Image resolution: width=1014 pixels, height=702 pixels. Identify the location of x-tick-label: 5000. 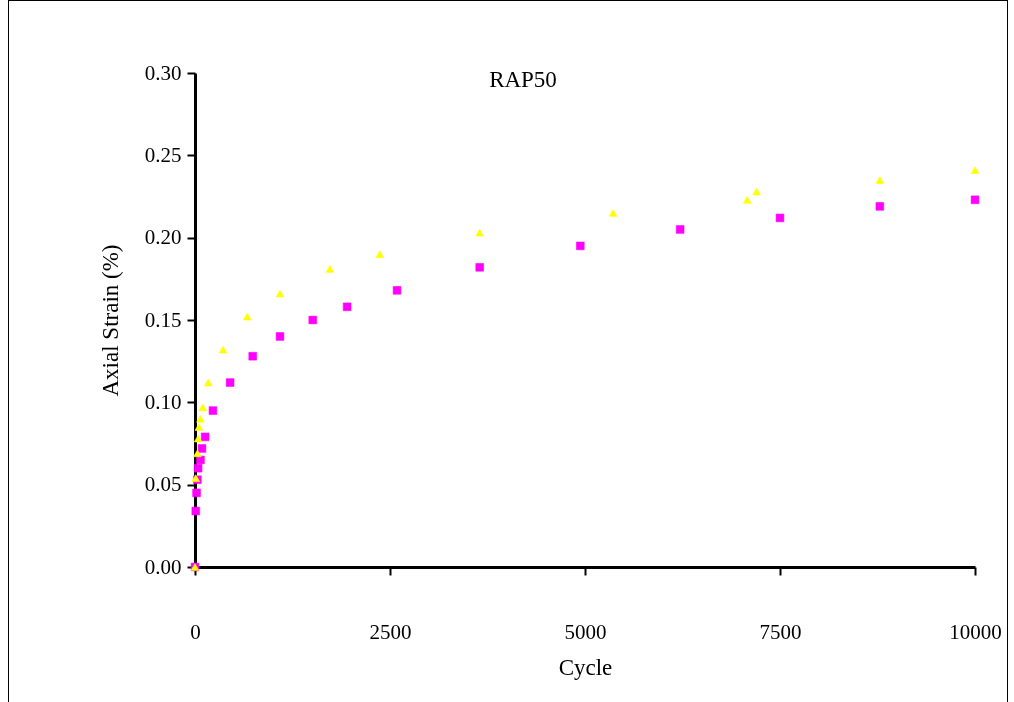
(585, 631).